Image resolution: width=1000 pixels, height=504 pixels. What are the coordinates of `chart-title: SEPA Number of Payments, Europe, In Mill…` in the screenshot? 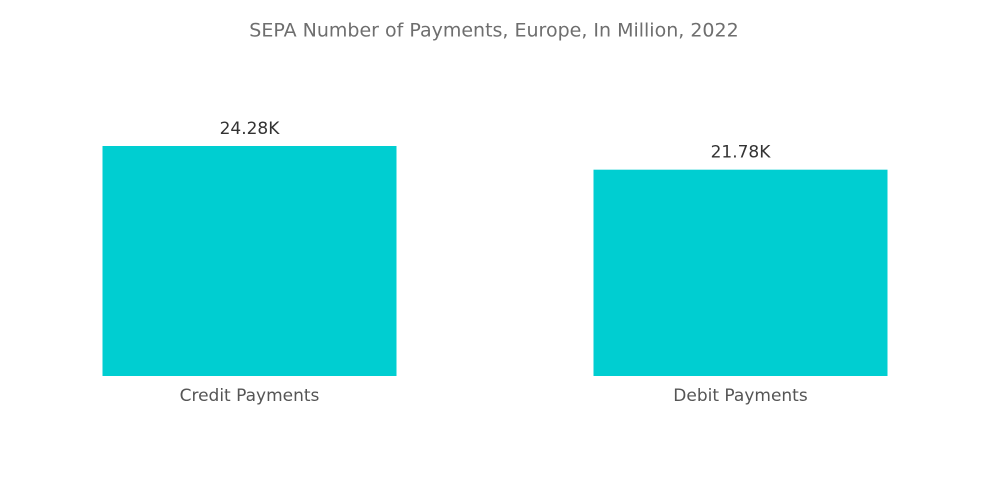 It's located at (493, 31).